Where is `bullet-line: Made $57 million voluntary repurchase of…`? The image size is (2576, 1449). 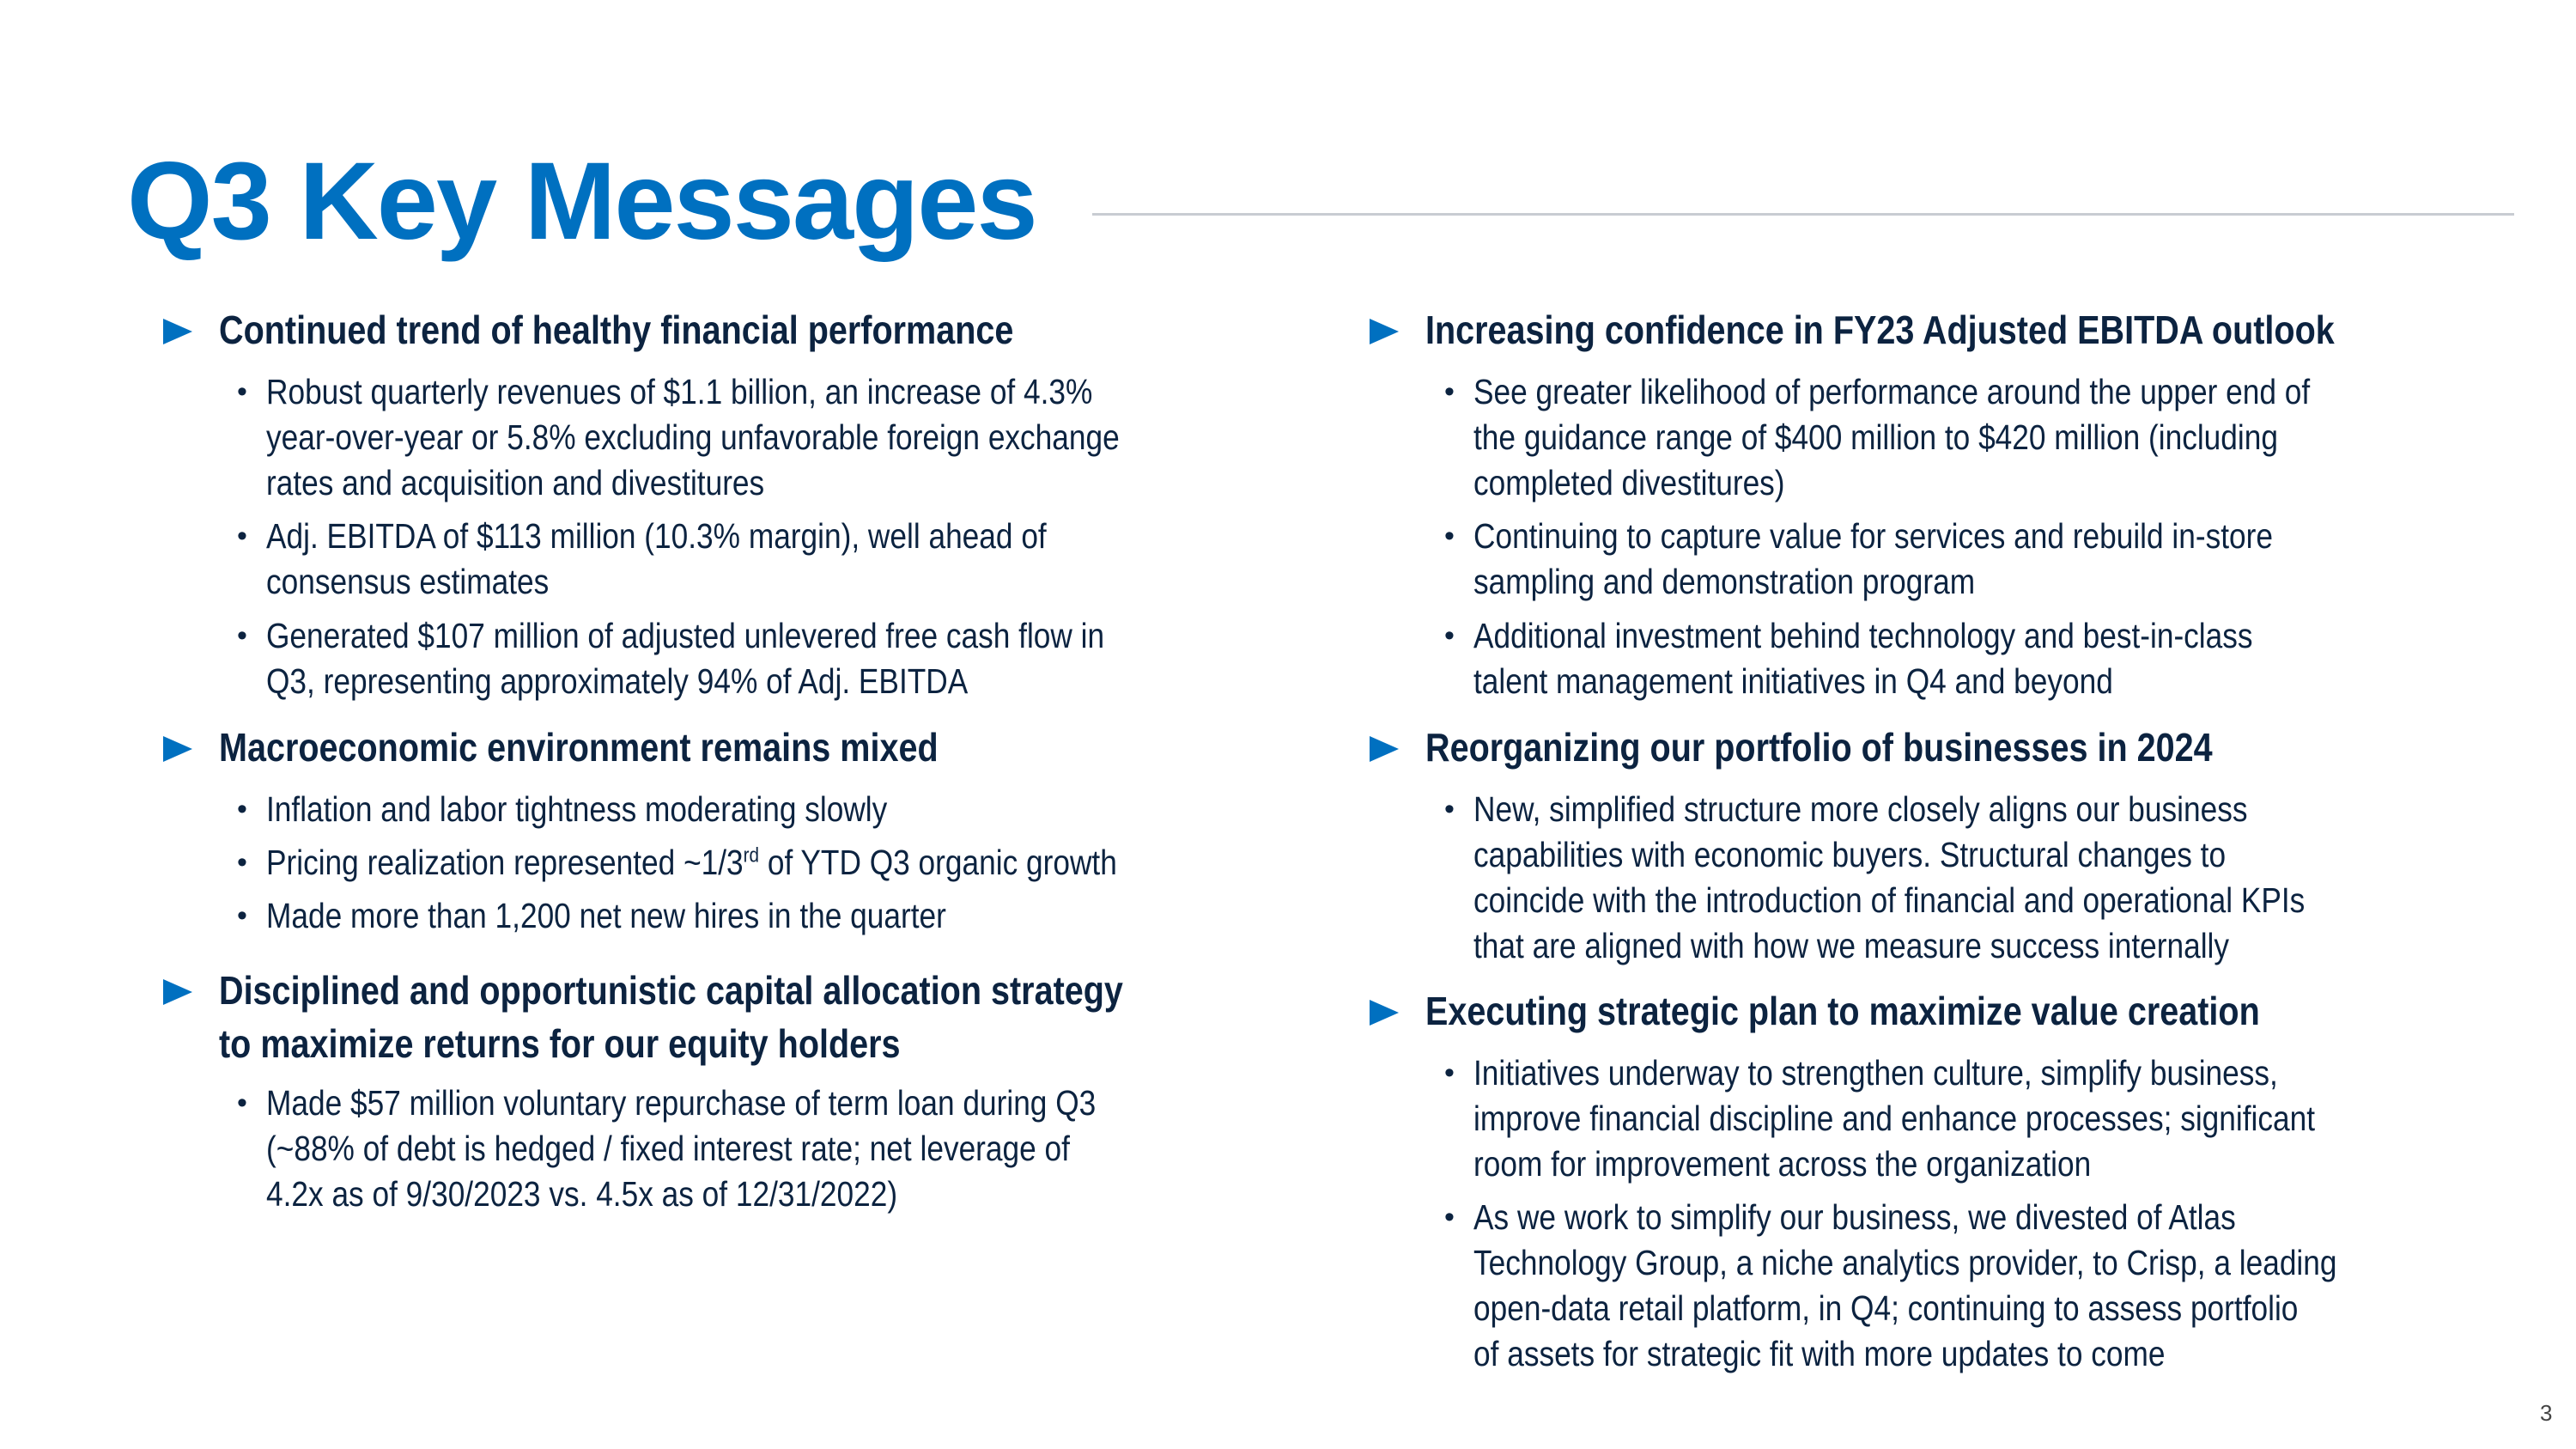
bullet-line: Made $57 million voluntary repurchase of… is located at coordinates (682, 1103).